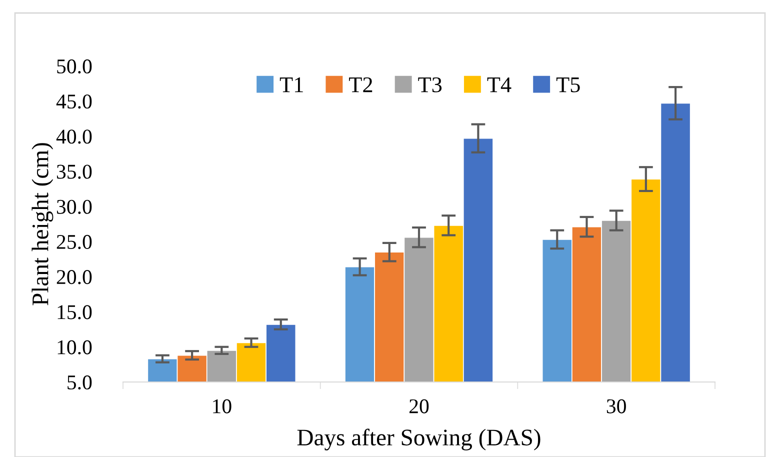  I want to click on y-tick-label: 45.0, so click(74, 101).